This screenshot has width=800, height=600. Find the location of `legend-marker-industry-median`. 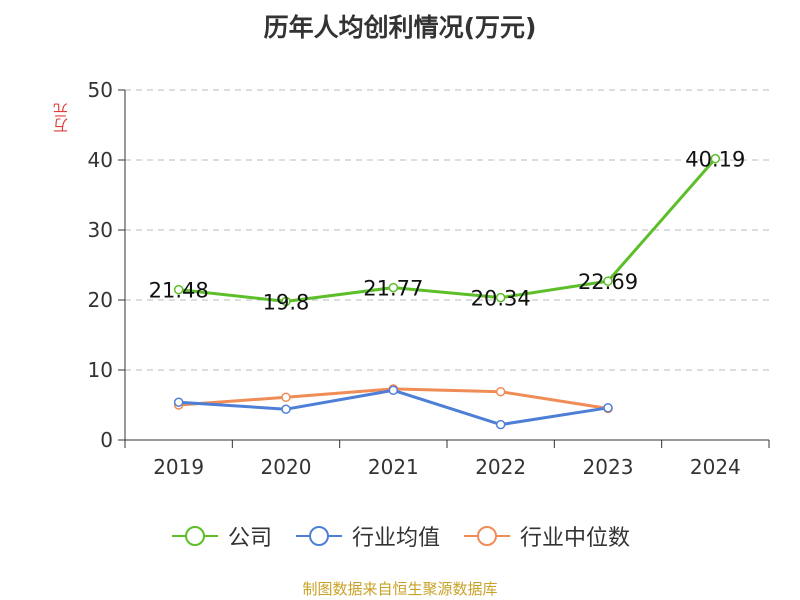

legend-marker-industry-median is located at coordinates (487, 536).